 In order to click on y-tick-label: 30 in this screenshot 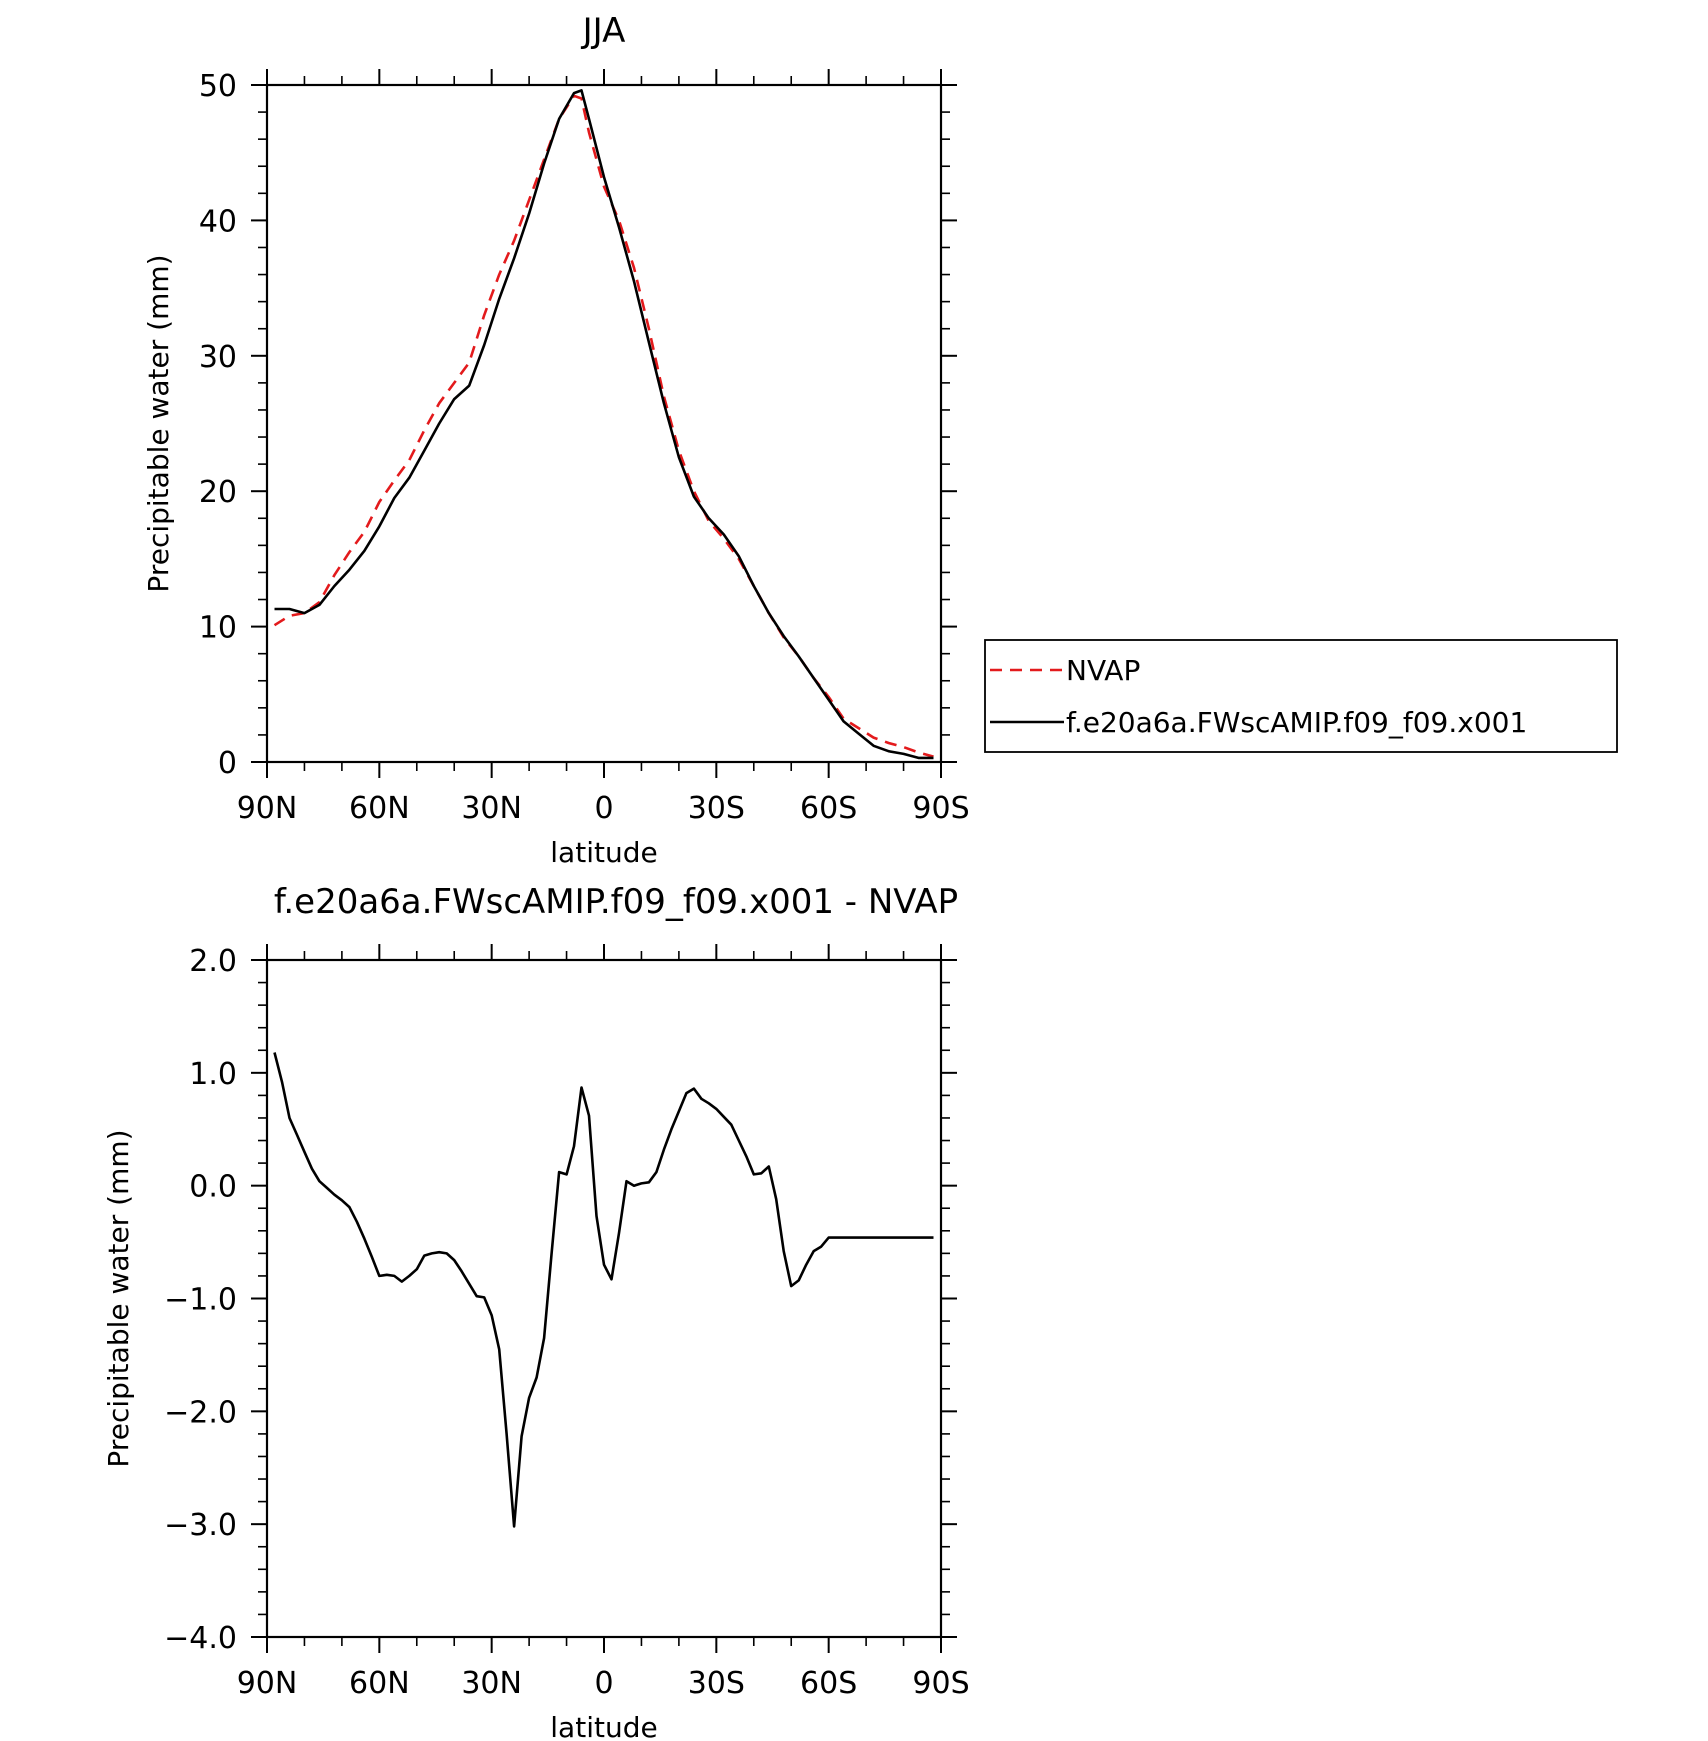, I will do `click(218, 357)`.